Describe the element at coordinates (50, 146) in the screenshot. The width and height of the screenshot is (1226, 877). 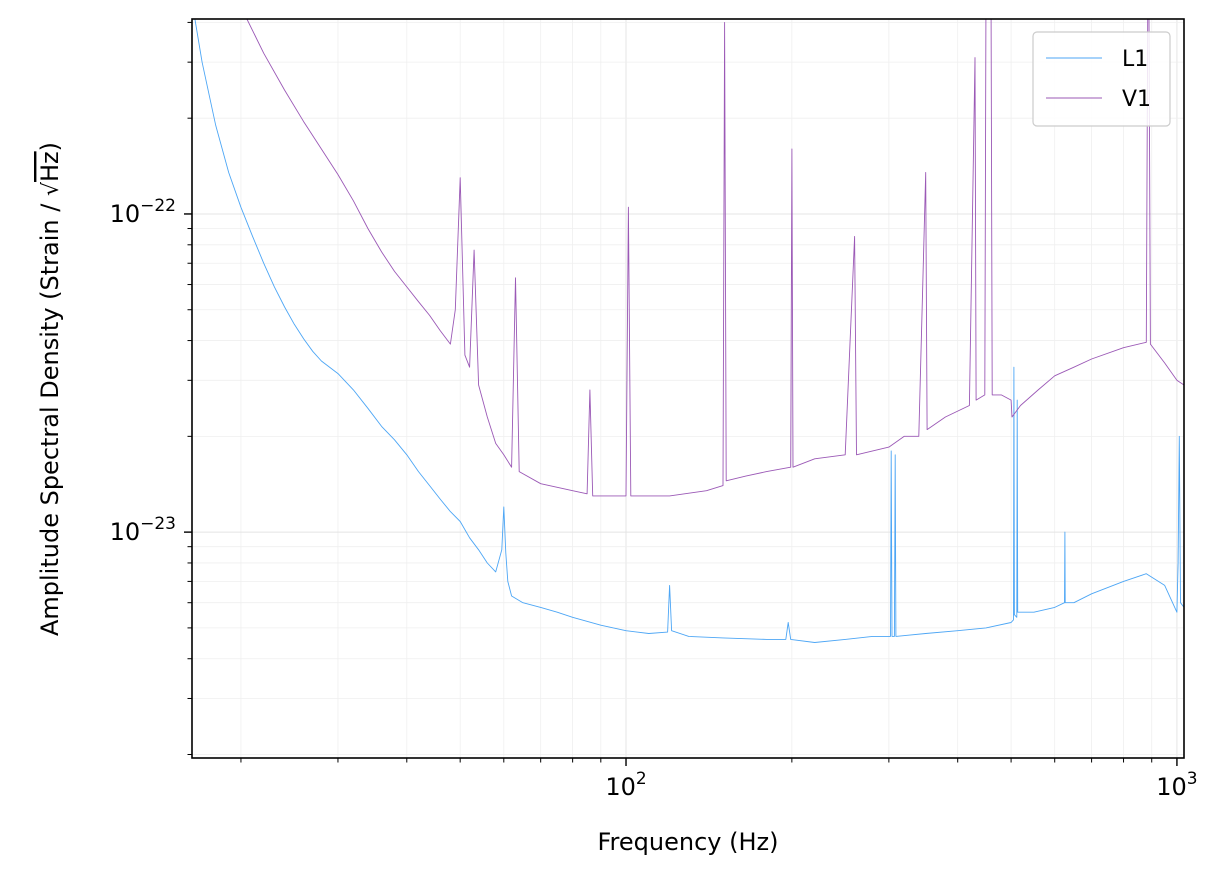
I see `y-axis-label-close: )` at that location.